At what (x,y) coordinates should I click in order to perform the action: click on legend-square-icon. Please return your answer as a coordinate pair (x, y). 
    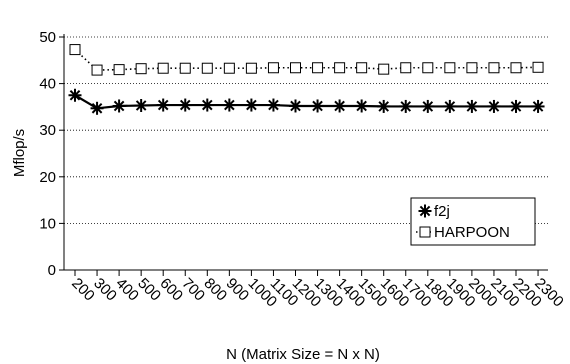
    Looking at the image, I should click on (425, 232).